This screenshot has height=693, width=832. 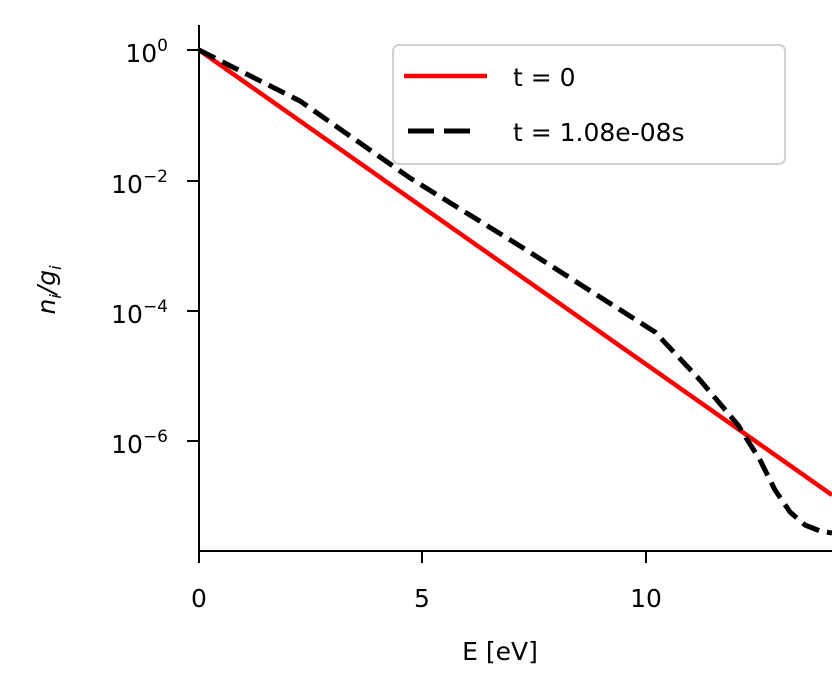 What do you see at coordinates (500, 651) in the screenshot?
I see `x-axis-label: E [eV]` at bounding box center [500, 651].